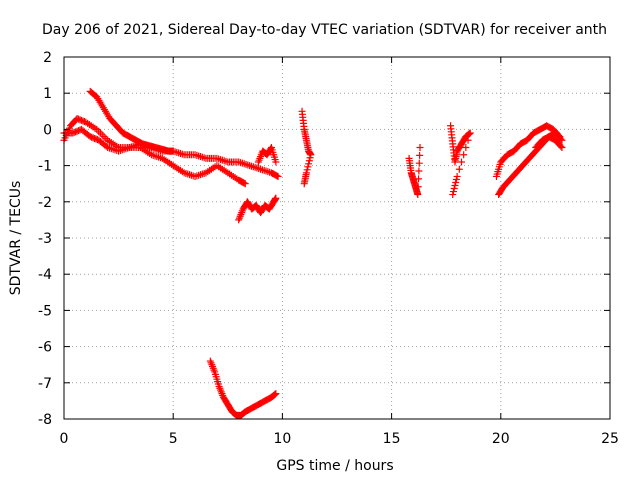  What do you see at coordinates (45, 348) in the screenshot?
I see `y-tick-label: -6` at bounding box center [45, 348].